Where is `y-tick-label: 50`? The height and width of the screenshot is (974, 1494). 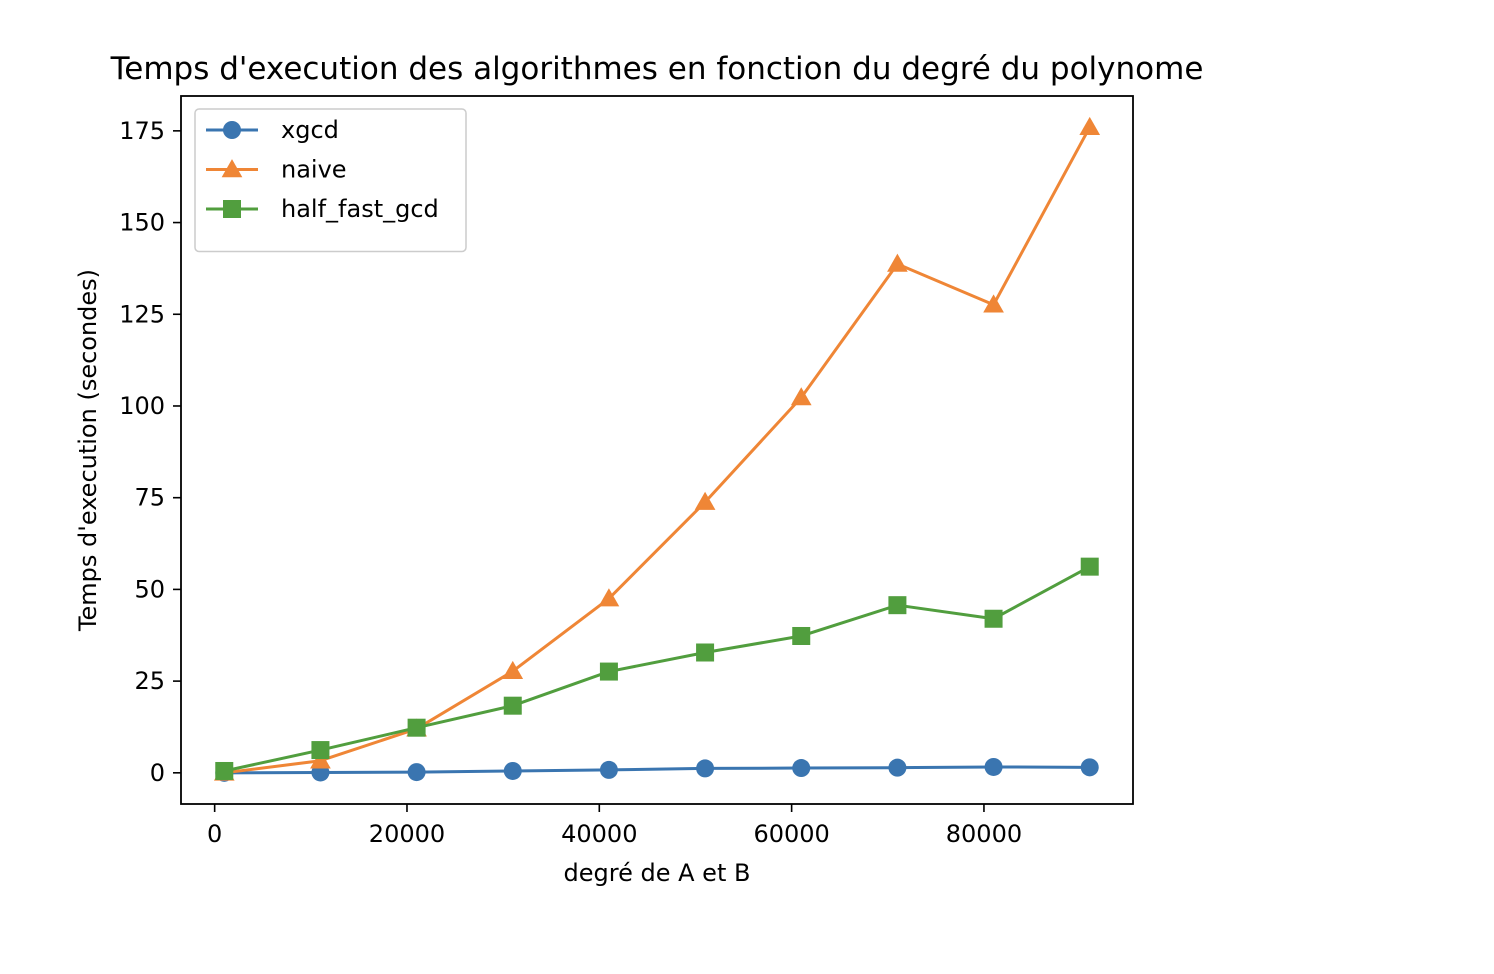
y-tick-label: 50 is located at coordinates (149, 589).